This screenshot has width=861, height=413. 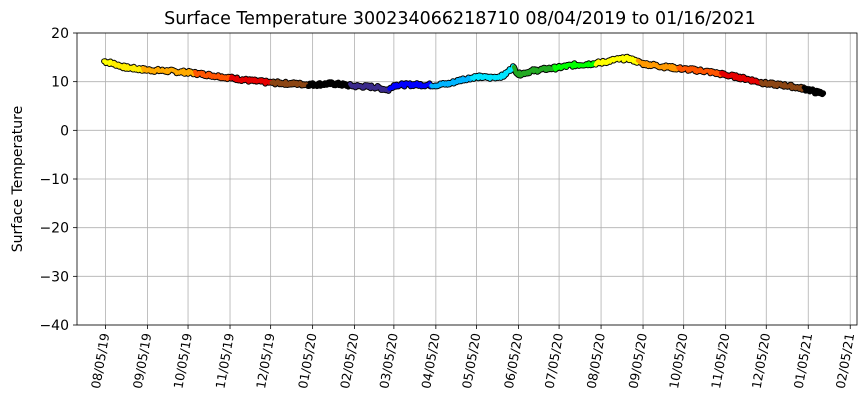 What do you see at coordinates (513, 361) in the screenshot?
I see `x-tick-label: 06/05/20` at bounding box center [513, 361].